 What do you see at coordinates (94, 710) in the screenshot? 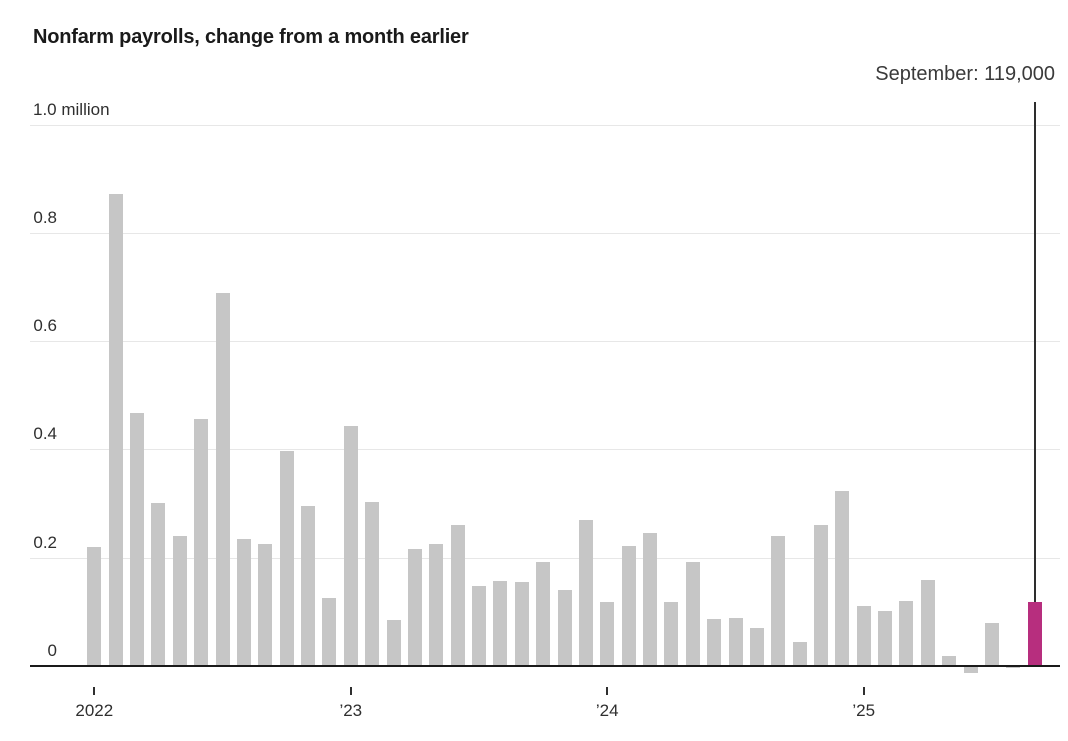
I see `x-axis-label: 2022` at bounding box center [94, 710].